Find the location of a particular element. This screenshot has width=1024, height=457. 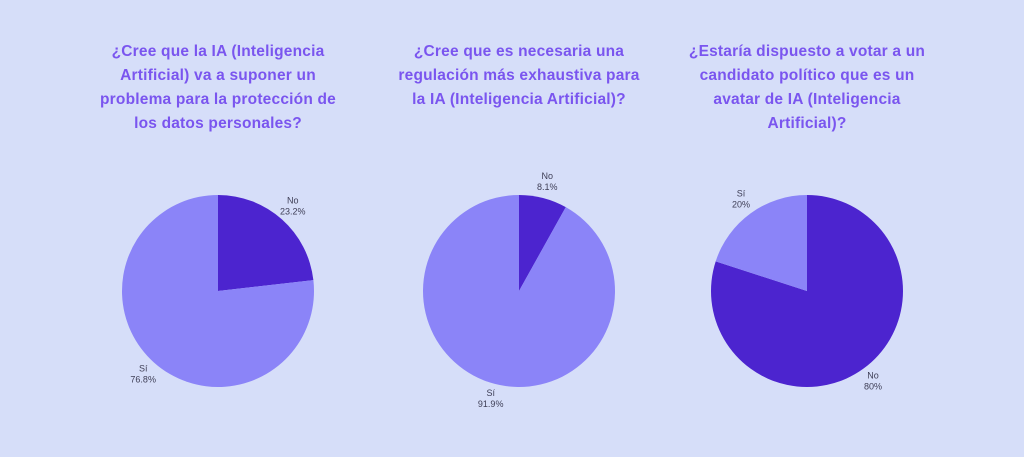

slice-label-value: 80% is located at coordinates (873, 386).